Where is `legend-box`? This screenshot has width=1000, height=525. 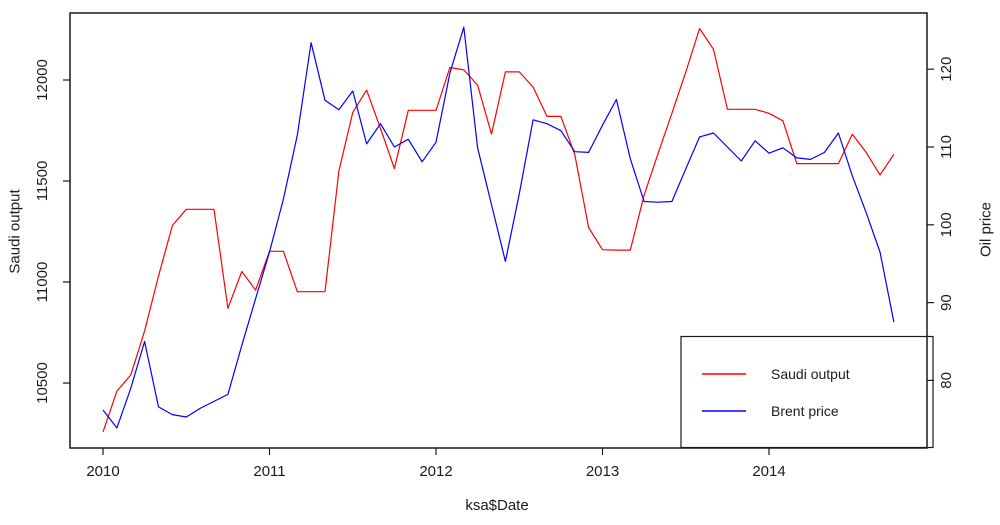 legend-box is located at coordinates (807, 392).